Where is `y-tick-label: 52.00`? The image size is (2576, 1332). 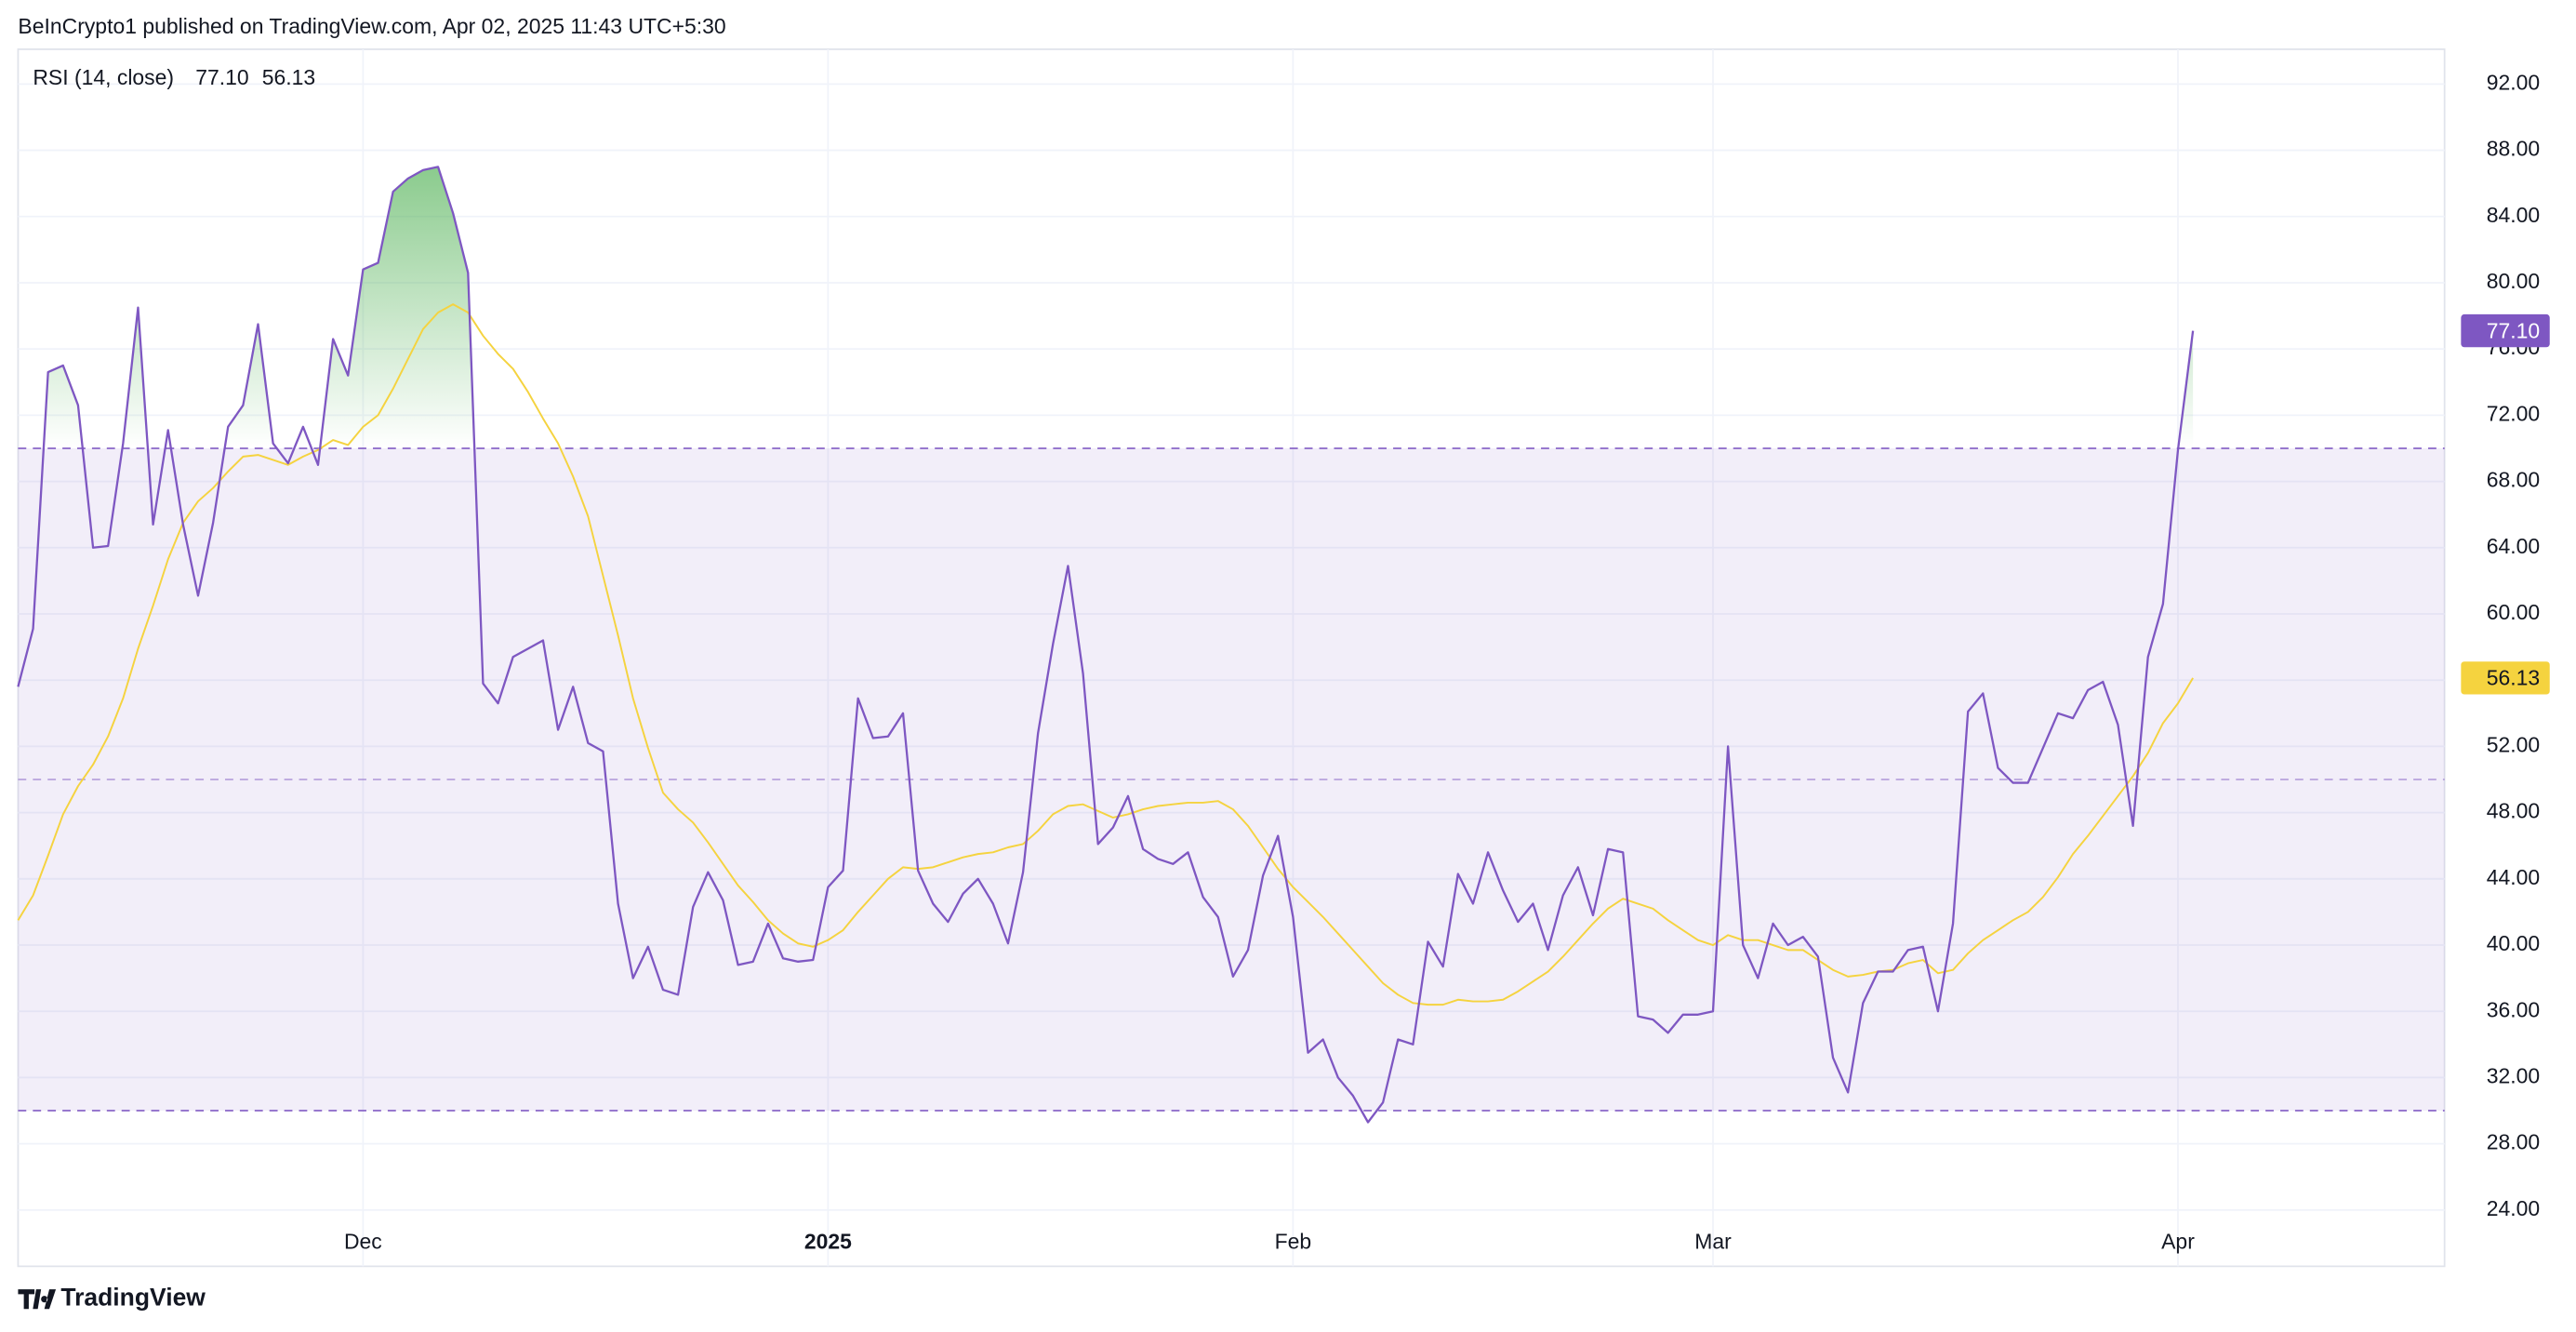 y-tick-label: 52.00 is located at coordinates (2513, 744).